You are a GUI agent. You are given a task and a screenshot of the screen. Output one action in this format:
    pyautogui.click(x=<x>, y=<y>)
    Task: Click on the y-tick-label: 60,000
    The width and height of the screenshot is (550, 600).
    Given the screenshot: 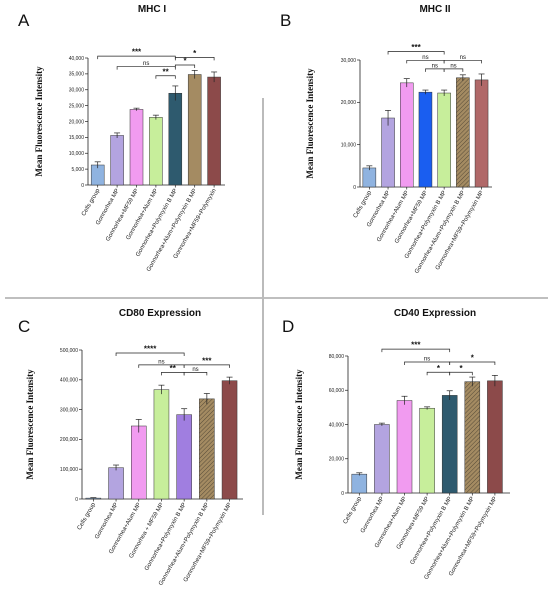 What is the action you would take?
    pyautogui.click(x=337, y=391)
    